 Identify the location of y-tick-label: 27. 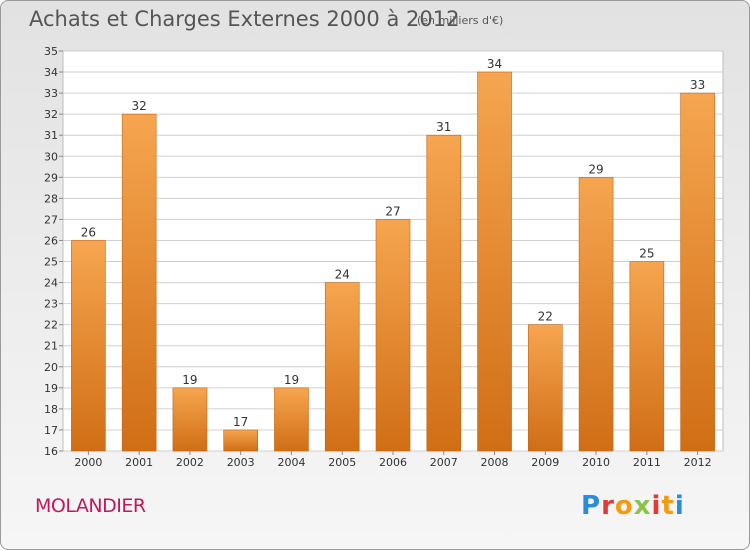
(51, 219).